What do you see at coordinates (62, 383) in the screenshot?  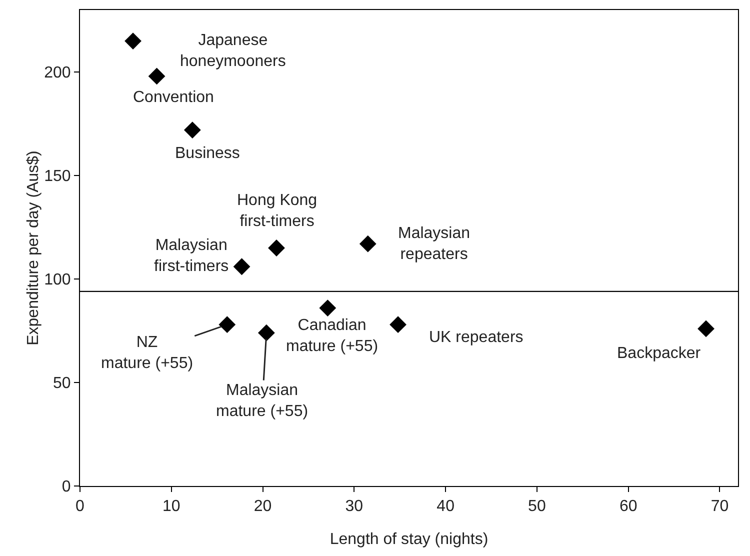 I see `y-tick-label: 50` at bounding box center [62, 383].